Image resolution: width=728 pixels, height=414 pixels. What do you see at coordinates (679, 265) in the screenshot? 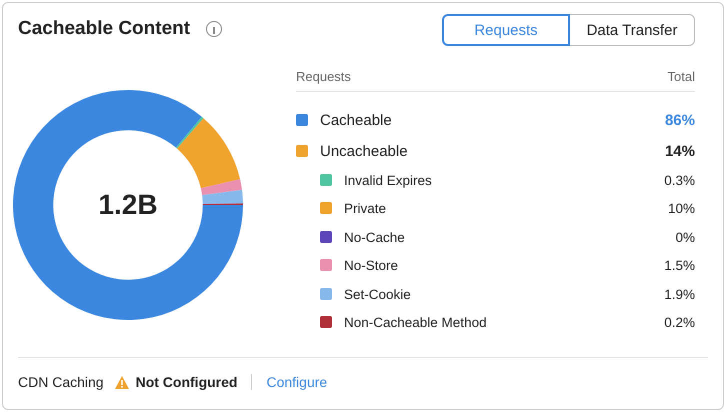
I see `data-label: 1.5%` at bounding box center [679, 265].